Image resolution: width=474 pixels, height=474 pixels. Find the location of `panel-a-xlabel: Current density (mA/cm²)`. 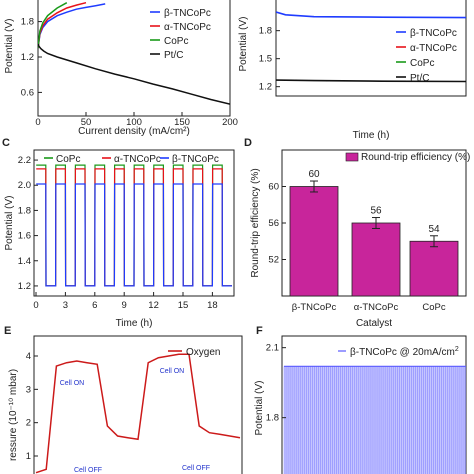

panel-a-xlabel: Current density (mA/cm²) is located at coordinates (134, 131).